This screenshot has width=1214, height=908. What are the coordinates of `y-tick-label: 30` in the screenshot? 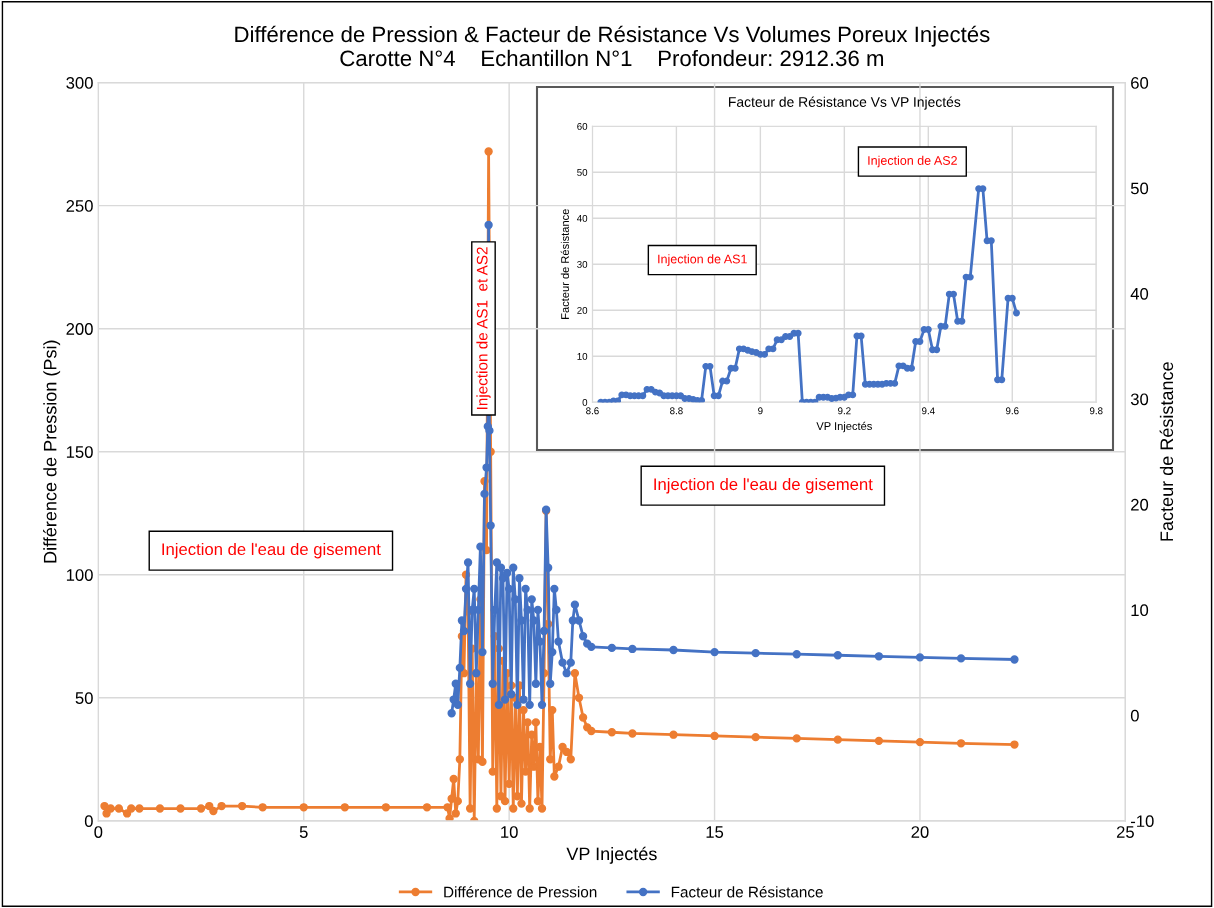 It's located at (582, 264).